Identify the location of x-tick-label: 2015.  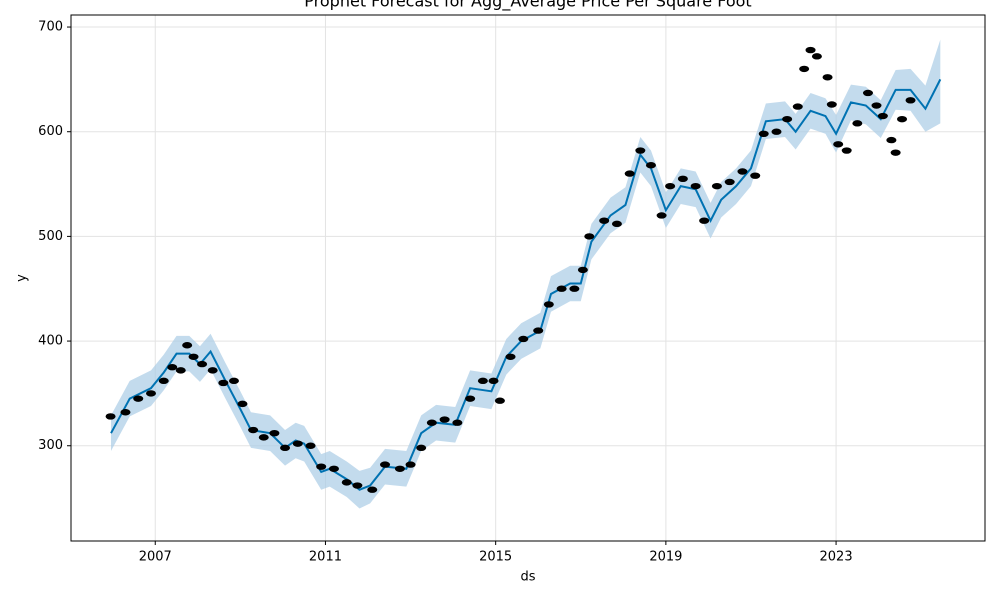
(495, 557).